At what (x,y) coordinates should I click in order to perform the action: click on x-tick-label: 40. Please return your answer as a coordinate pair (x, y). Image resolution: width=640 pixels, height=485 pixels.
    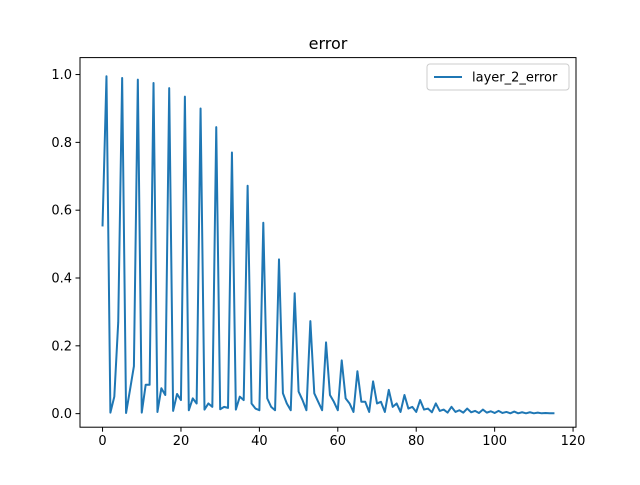
    Looking at the image, I should click on (259, 441).